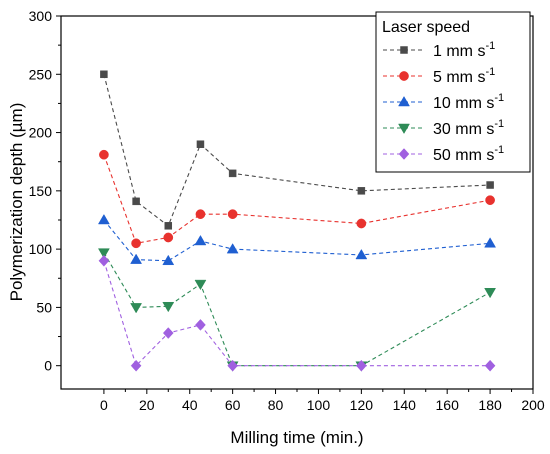 The image size is (550, 454). I want to click on legend-box, so click(453, 92).